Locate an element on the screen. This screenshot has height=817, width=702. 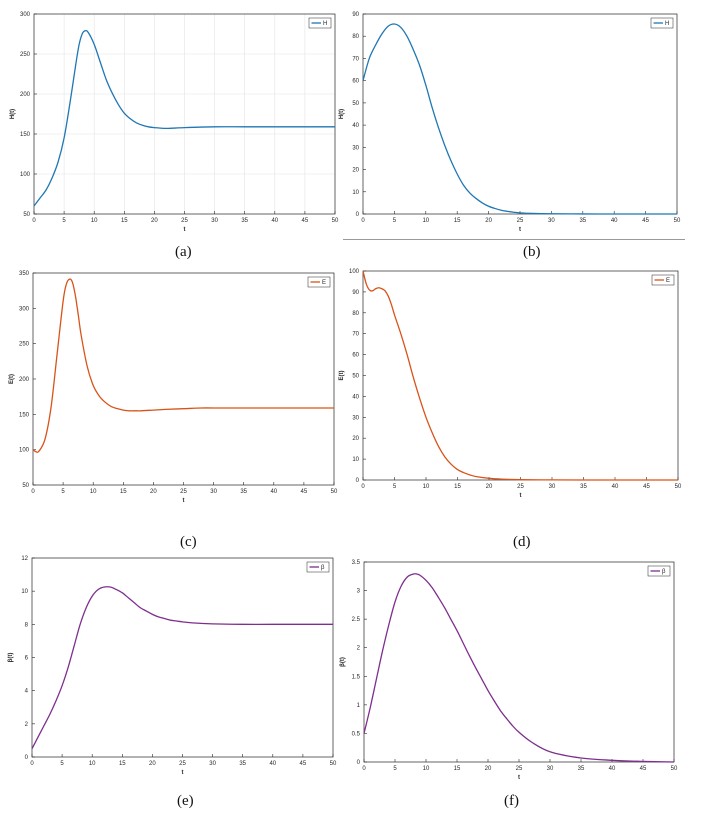
y-tick-label: 4 is located at coordinates (27, 692).